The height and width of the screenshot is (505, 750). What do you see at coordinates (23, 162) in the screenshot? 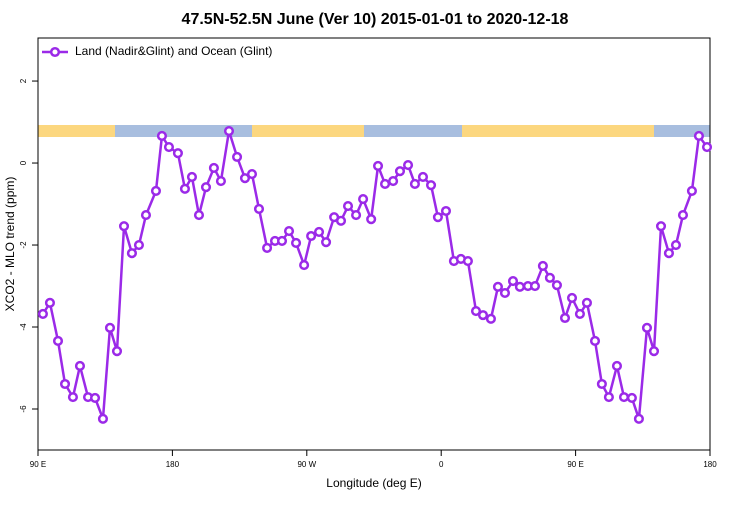
I see `y-tick-label: 0` at bounding box center [23, 162].